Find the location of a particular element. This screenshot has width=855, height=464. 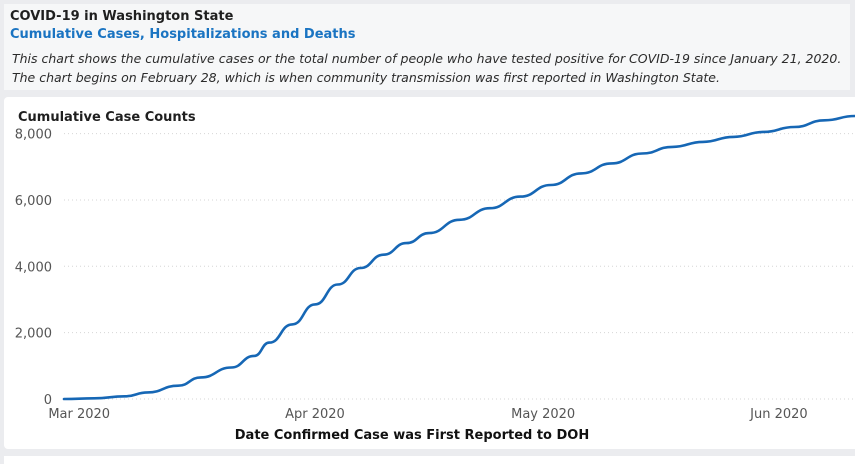

x-tick-label: Jun 2020 is located at coordinates (778, 414).